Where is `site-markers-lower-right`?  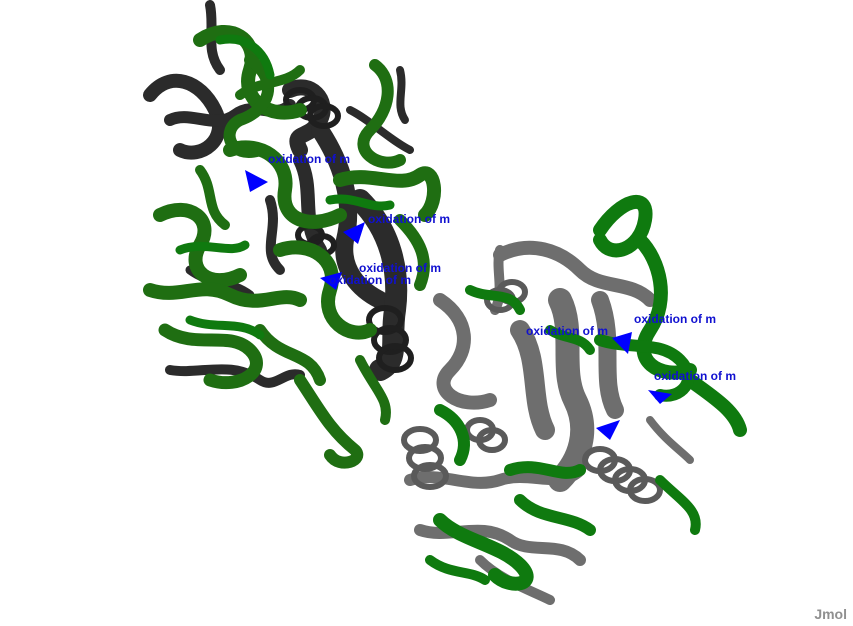
site-markers-lower-right is located at coordinates (634, 386).